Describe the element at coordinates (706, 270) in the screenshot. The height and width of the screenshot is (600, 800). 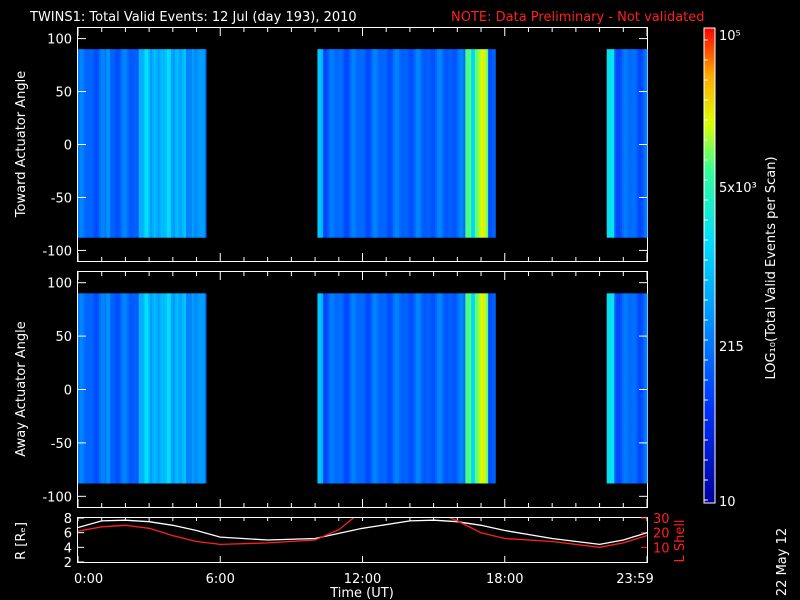
I see `colorbar-ticks` at that location.